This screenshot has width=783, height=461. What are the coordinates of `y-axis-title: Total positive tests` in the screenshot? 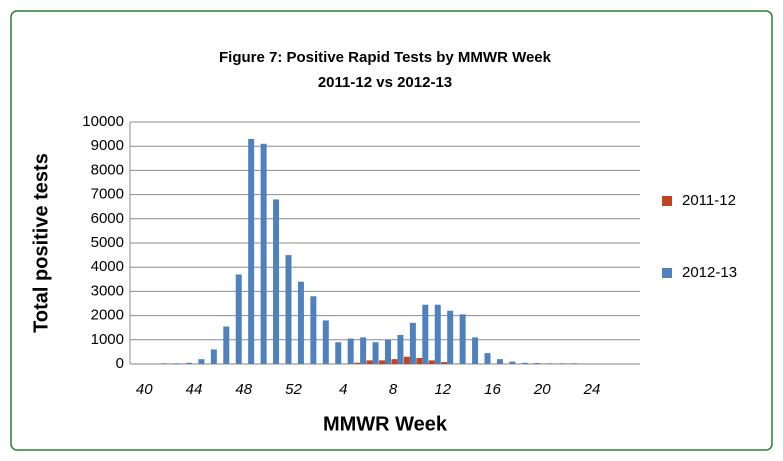 It's located at (41, 243).